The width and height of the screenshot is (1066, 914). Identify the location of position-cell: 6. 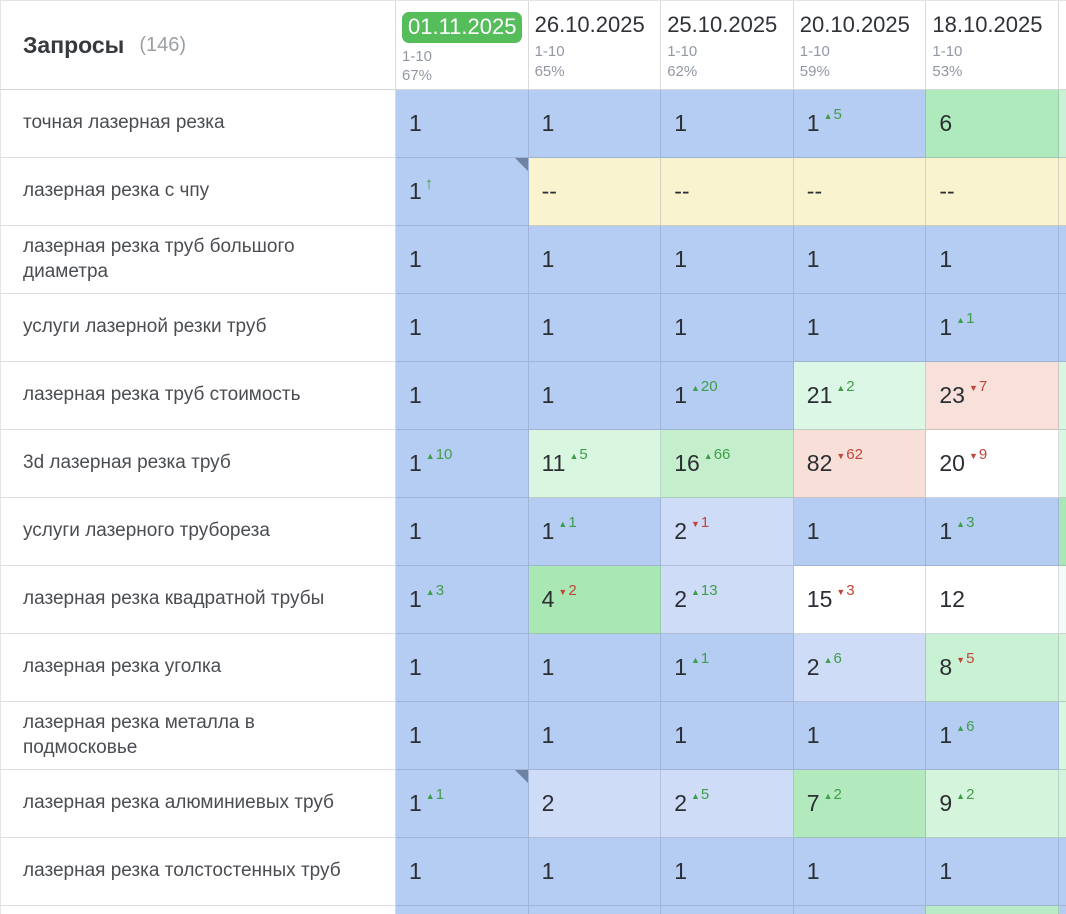
(992, 124).